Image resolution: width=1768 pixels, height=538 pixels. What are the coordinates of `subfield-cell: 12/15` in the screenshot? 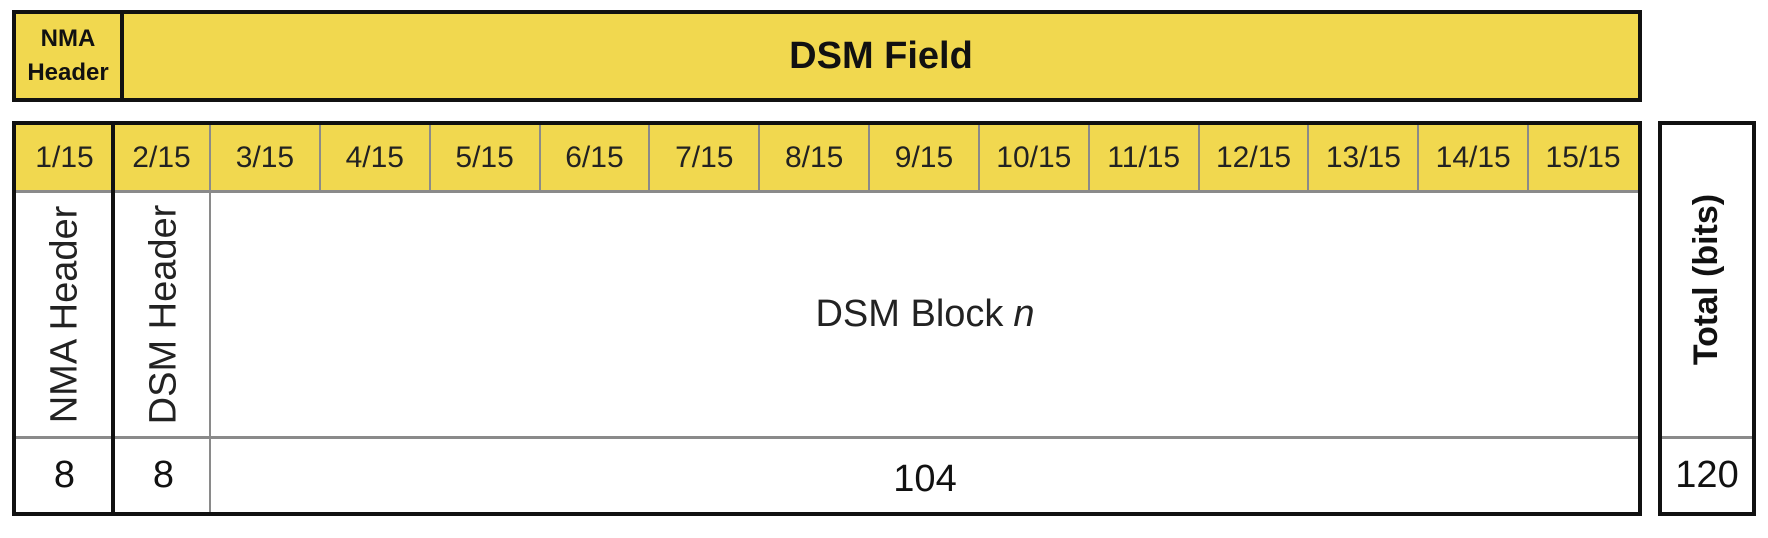 It's located at (1253, 157).